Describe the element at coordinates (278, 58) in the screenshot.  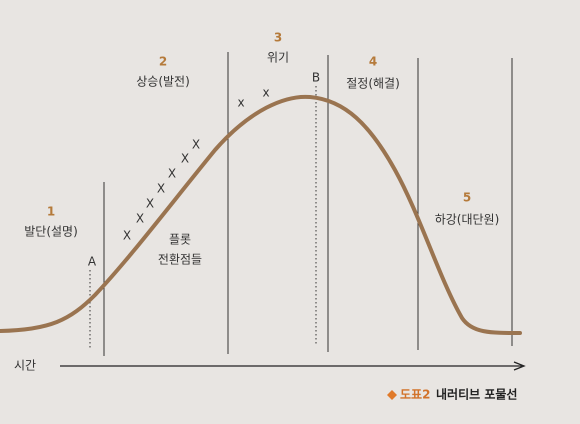
I see `stage-label: 위기` at that location.